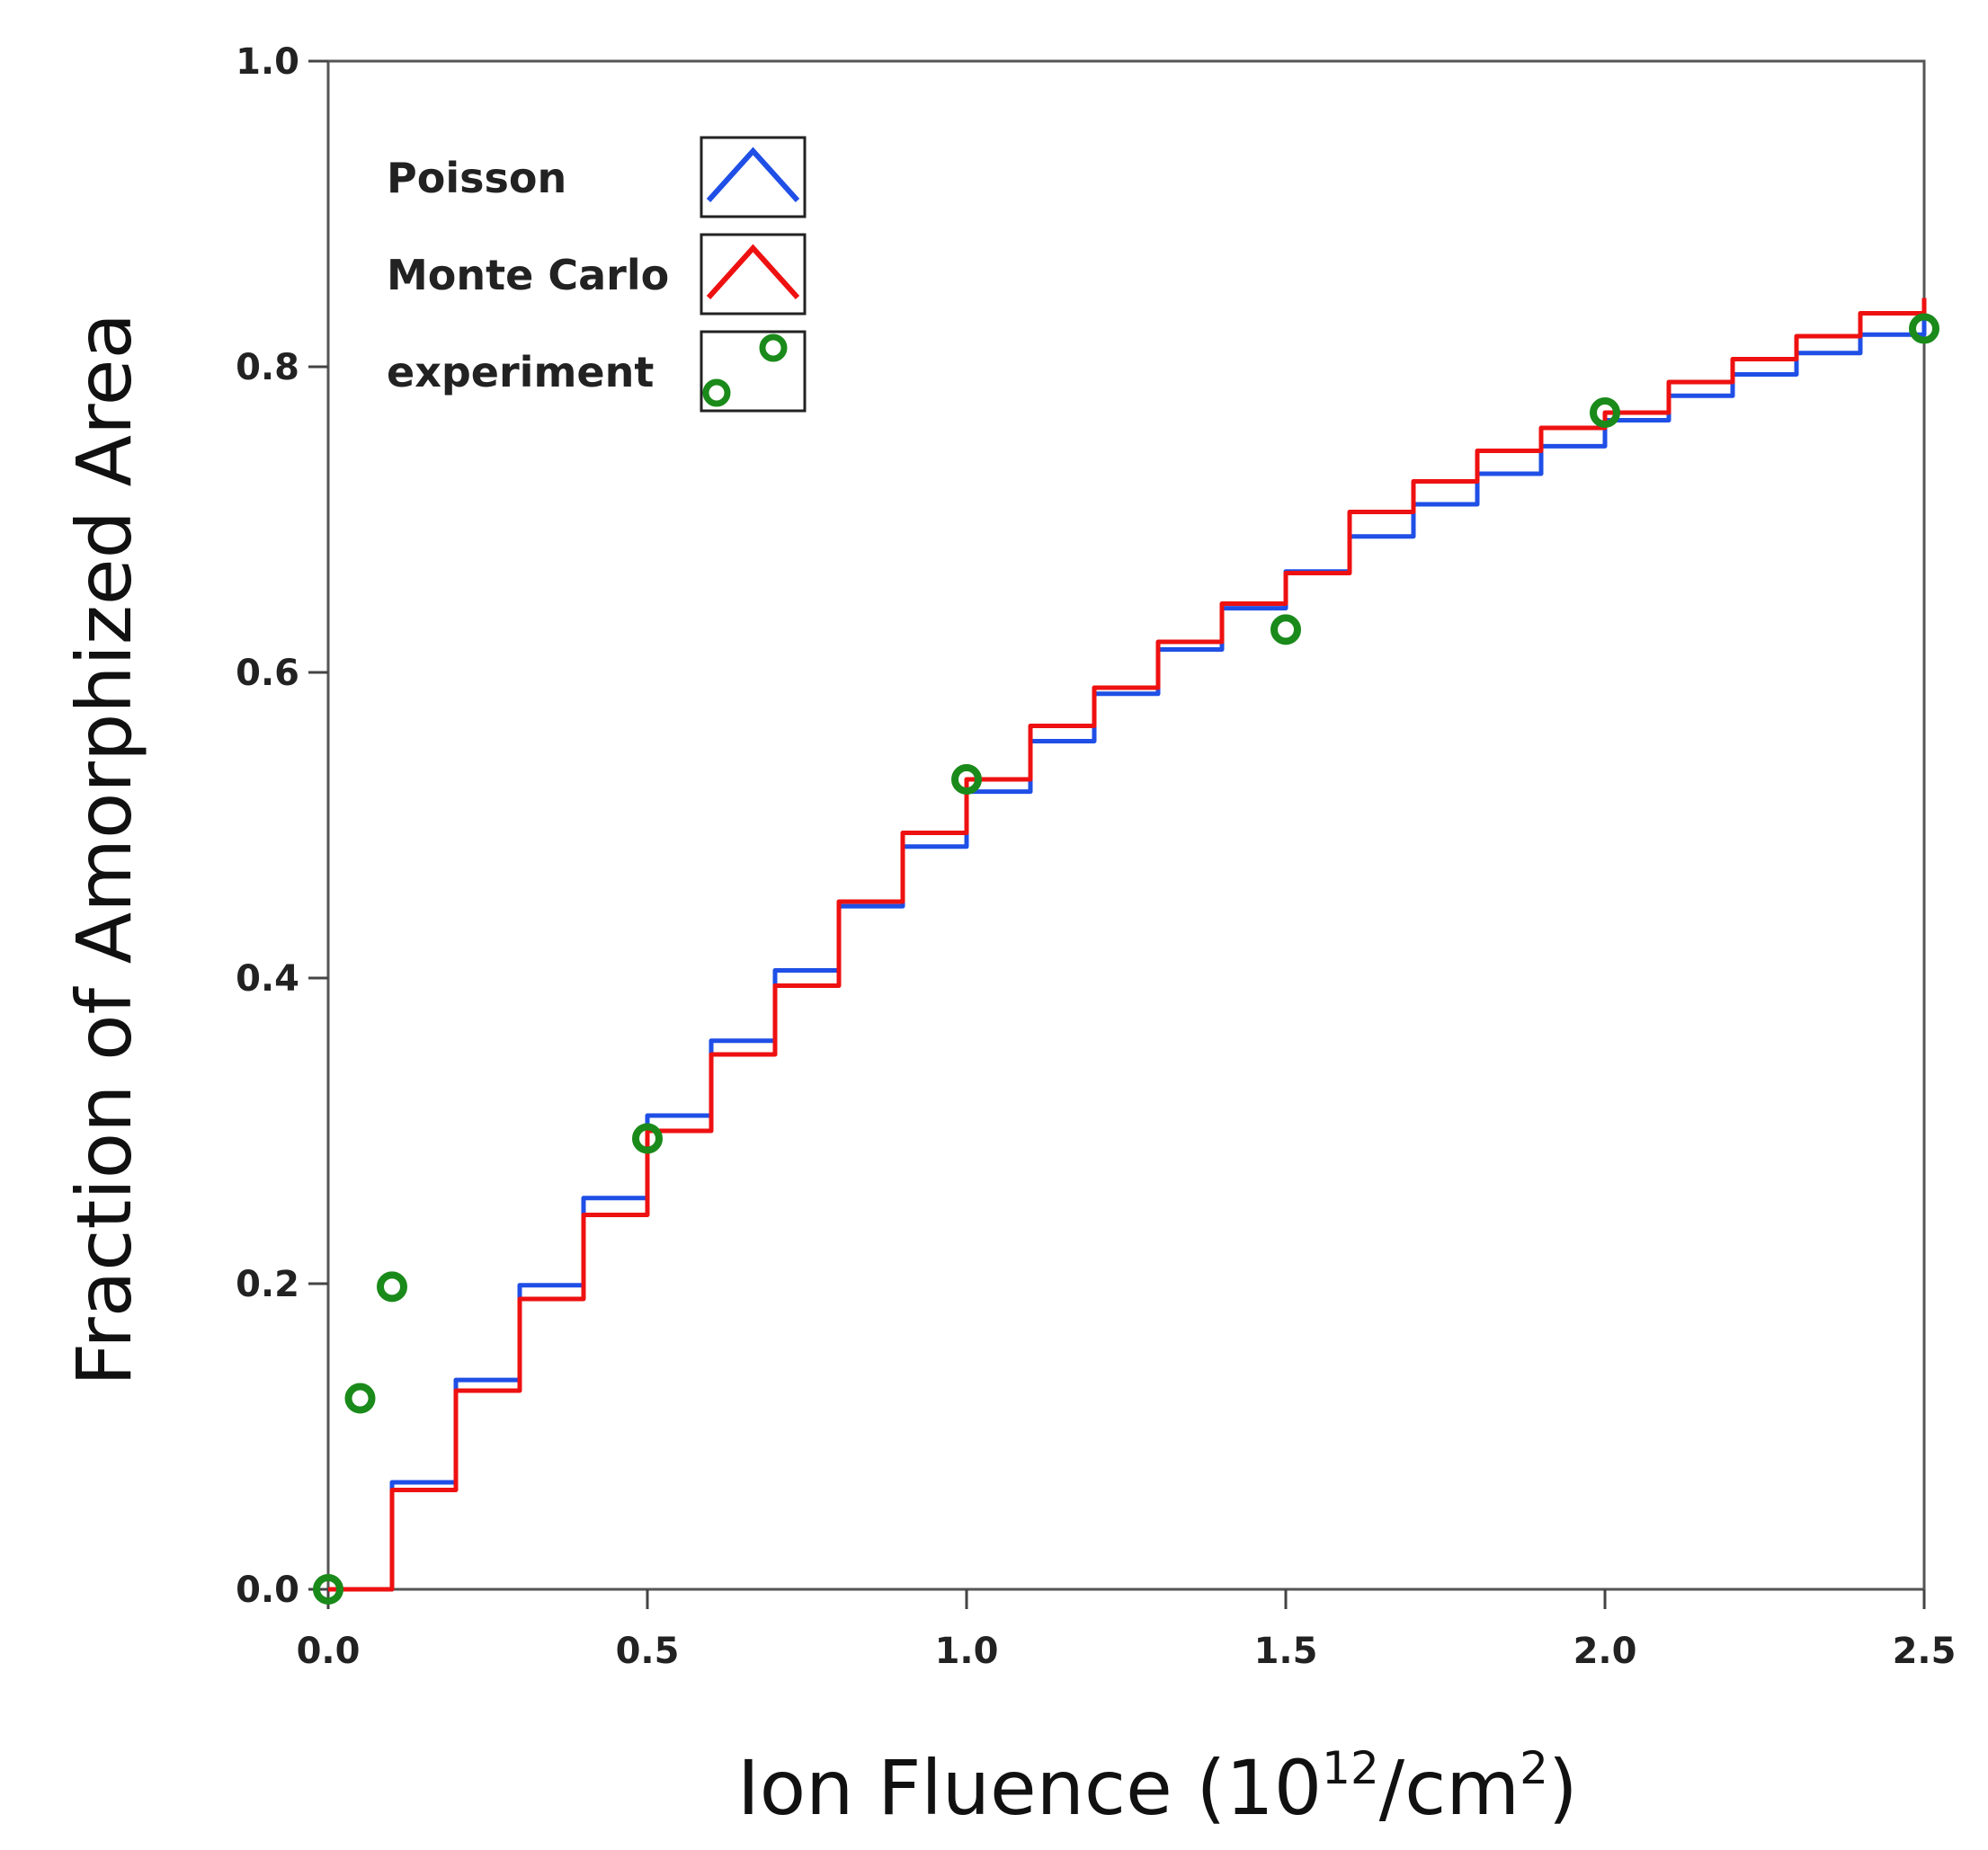 This screenshot has height=1850, width=1988. I want to click on x-tick-label: 0.5, so click(648, 1651).